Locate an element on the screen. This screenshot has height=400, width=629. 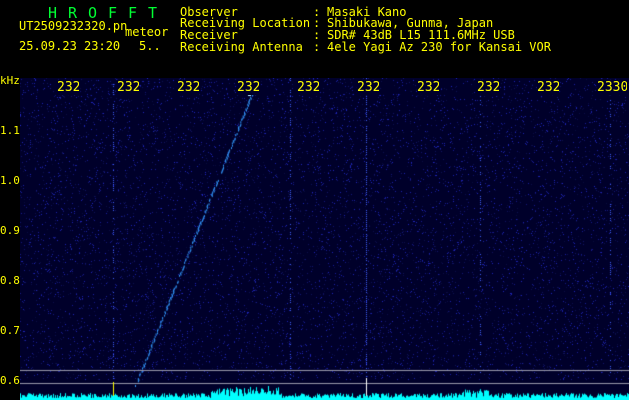
antenna-sep: : is located at coordinates (317, 47).